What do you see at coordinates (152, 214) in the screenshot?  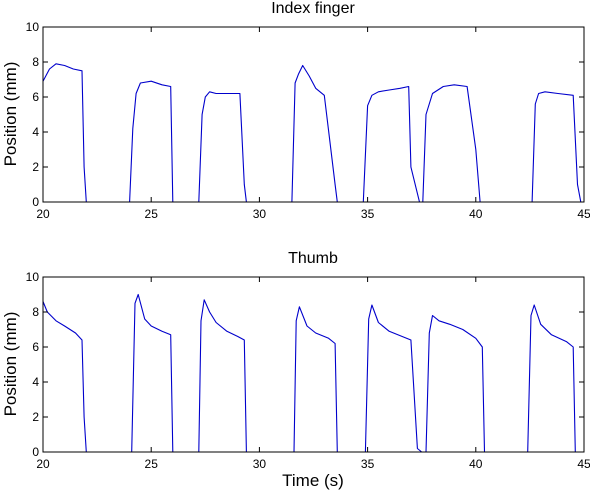 I see `index-finger-x-tick-label: 25` at bounding box center [152, 214].